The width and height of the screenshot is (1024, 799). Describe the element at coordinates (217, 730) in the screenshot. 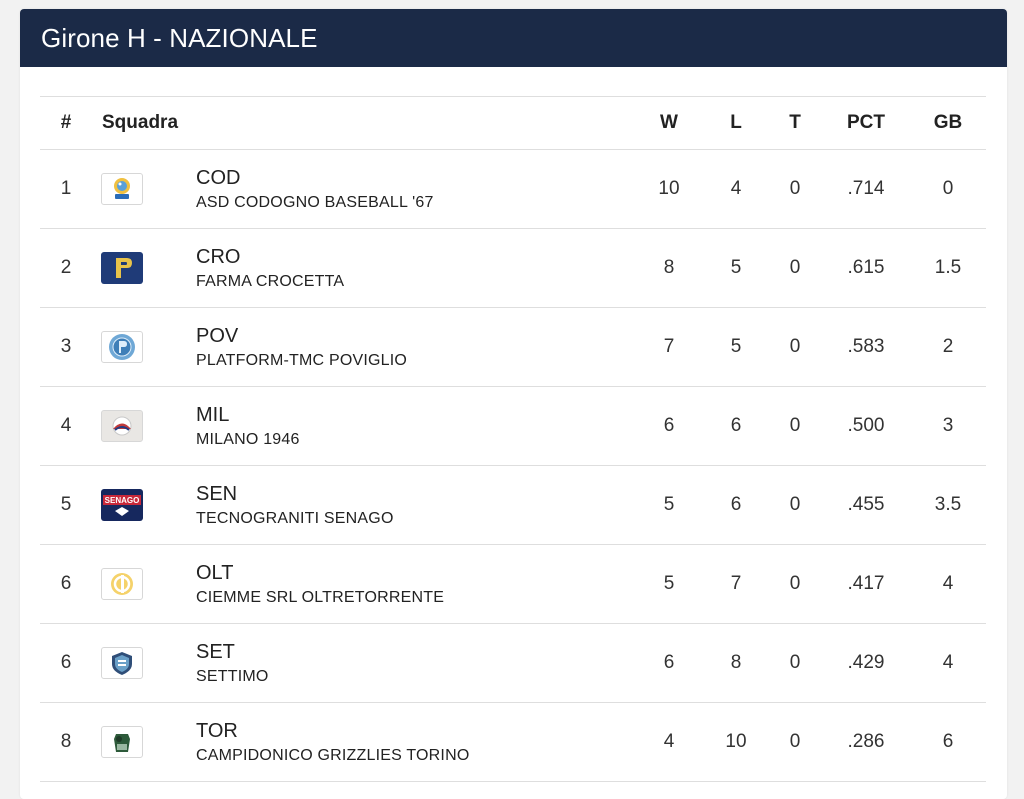

I see `team-abbr: TOR` at that location.